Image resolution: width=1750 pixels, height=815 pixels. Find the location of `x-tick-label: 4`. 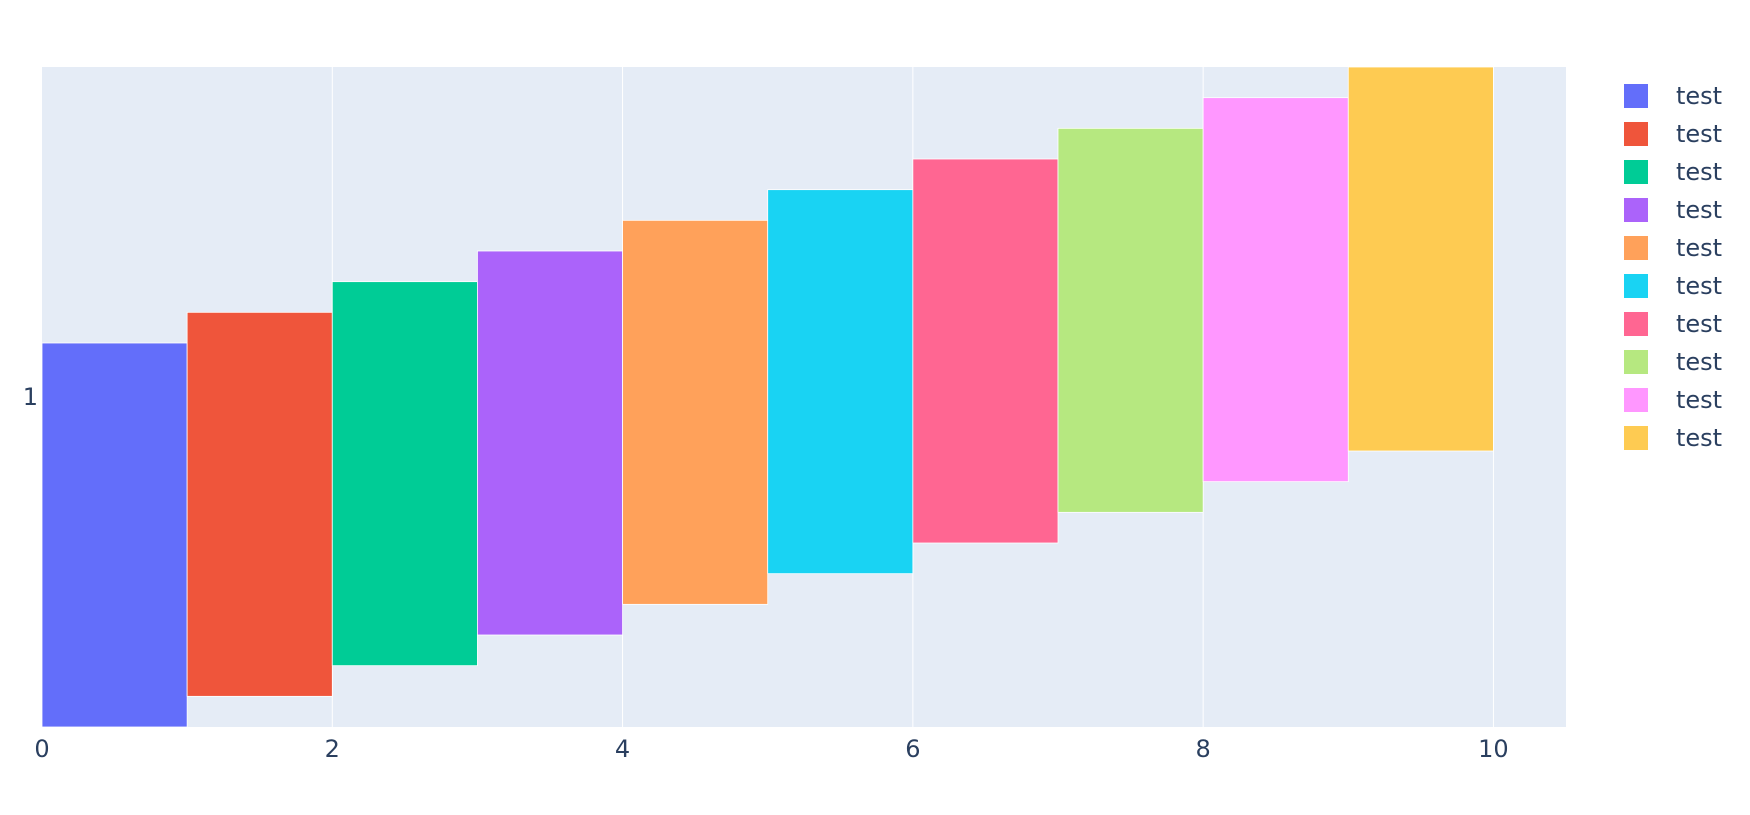

x-tick-label: 4 is located at coordinates (622, 749).